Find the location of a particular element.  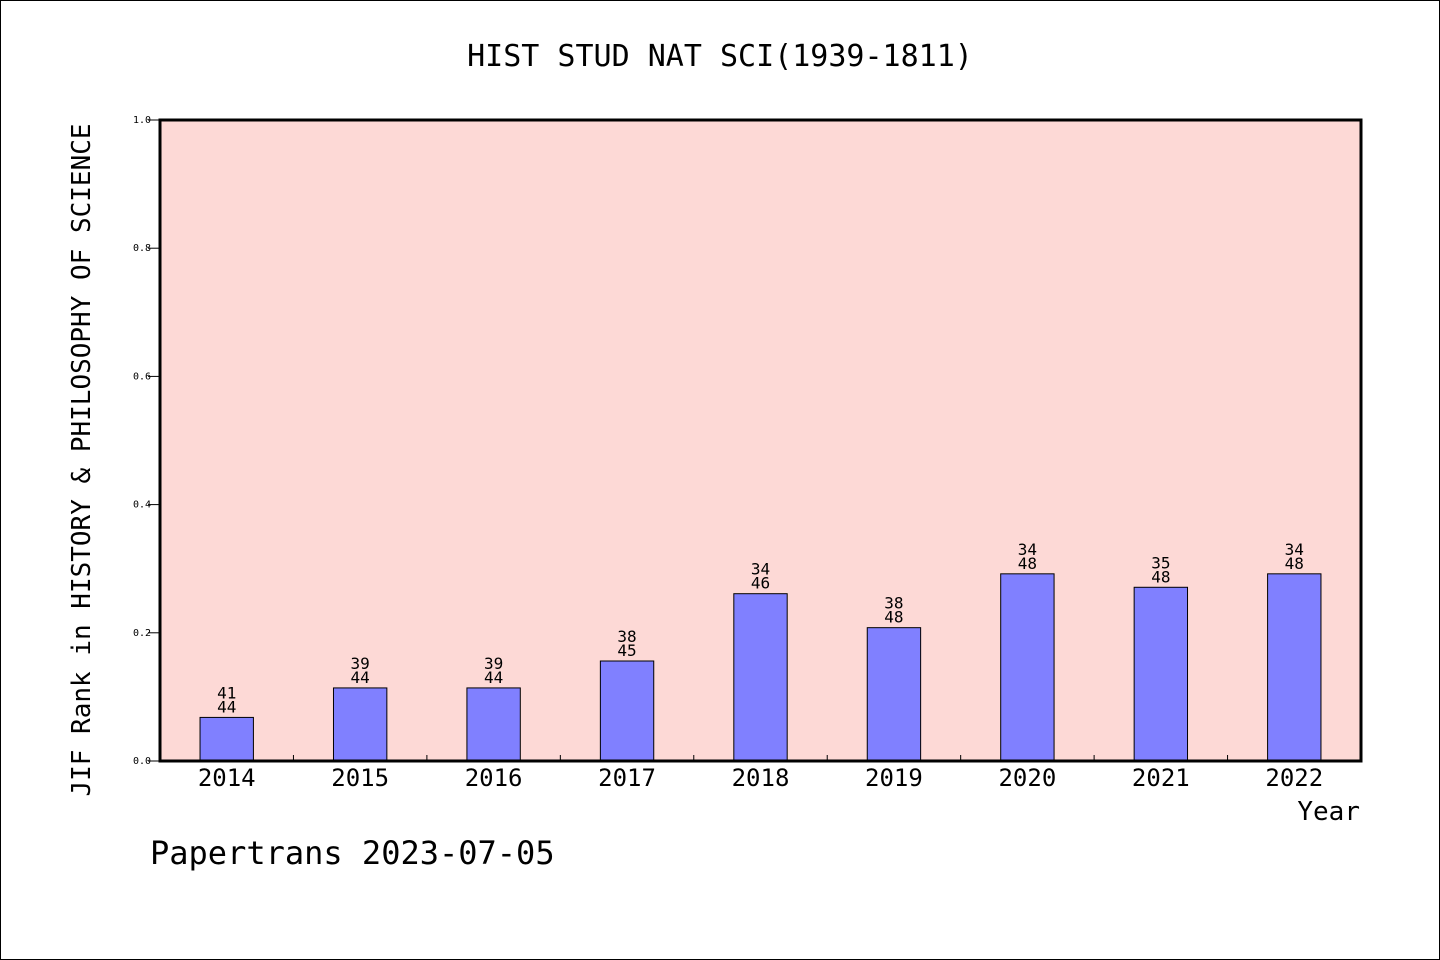

bar-2018 is located at coordinates (760, 677).